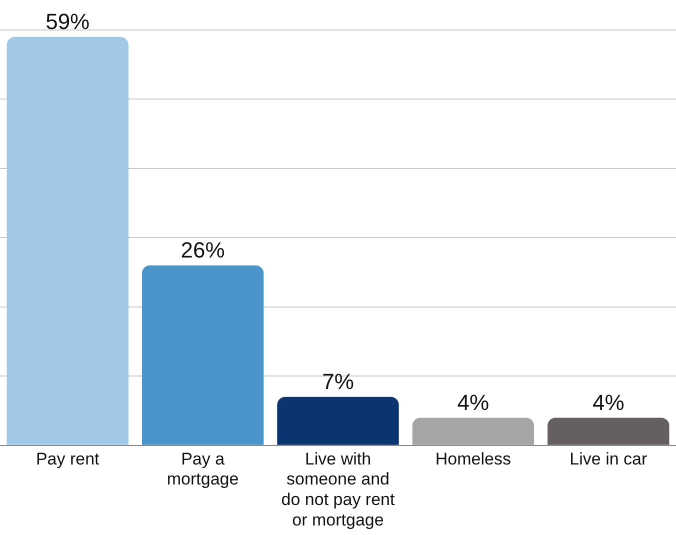 This screenshot has width=676, height=535. I want to click on data-label: 59%, so click(68, 21).